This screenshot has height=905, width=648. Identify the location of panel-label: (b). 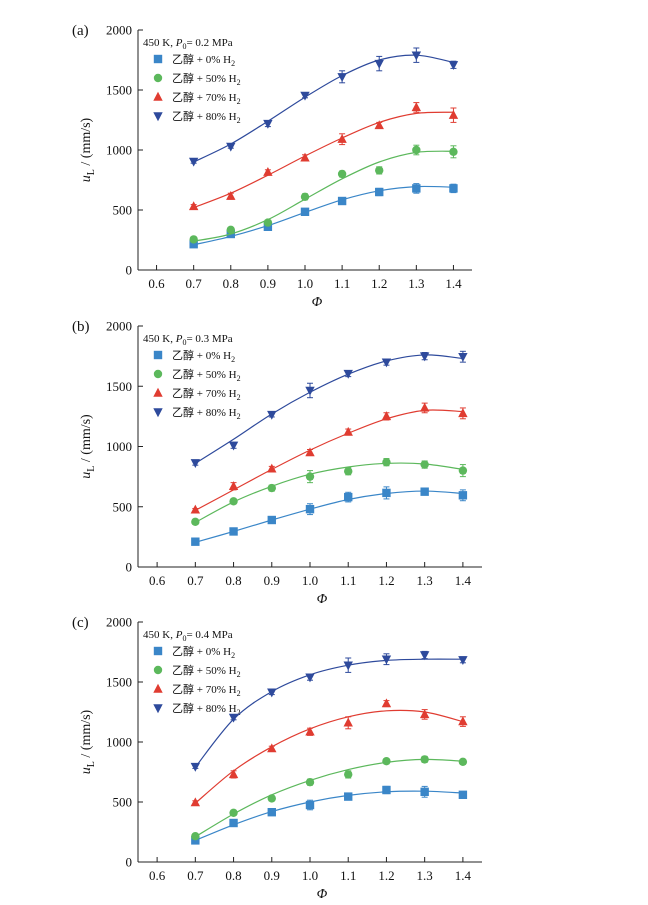
(81, 327).